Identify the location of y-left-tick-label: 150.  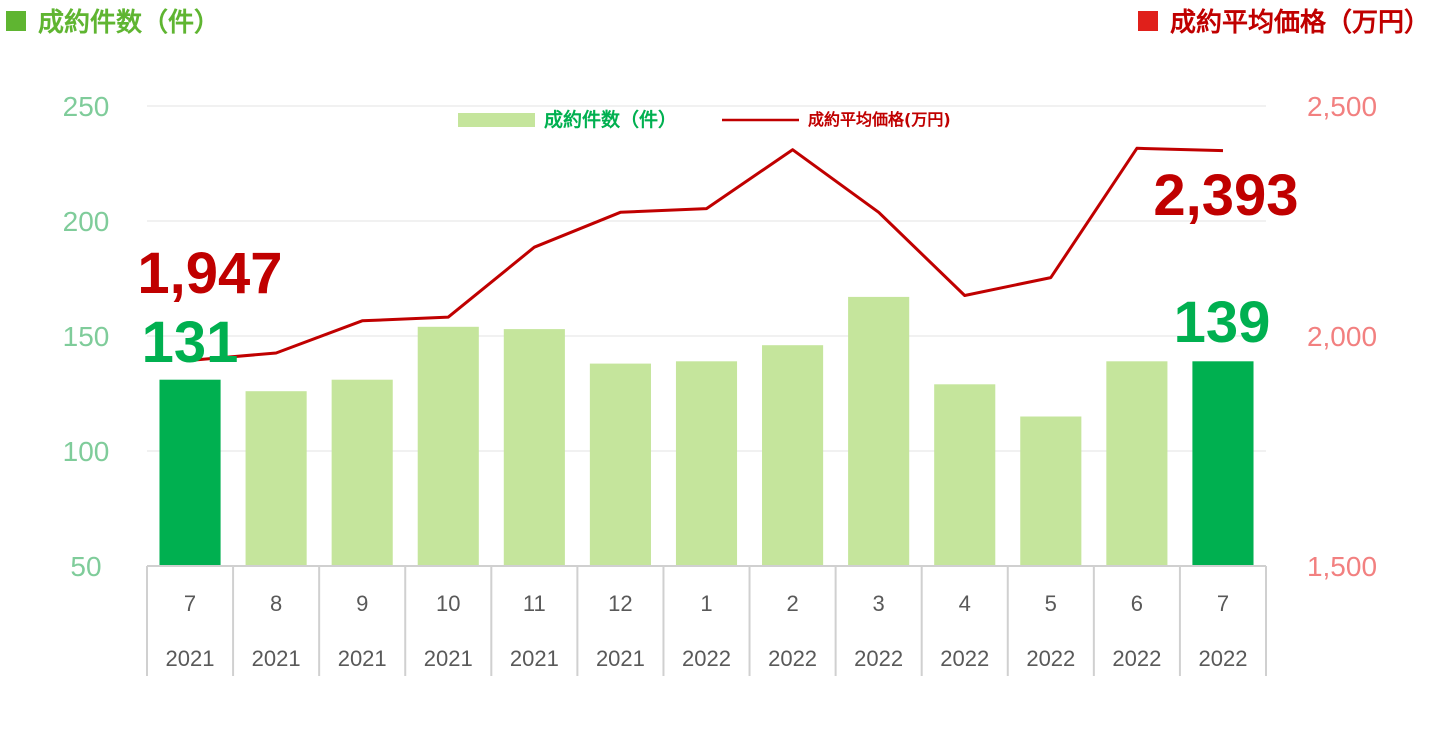
(86, 336).